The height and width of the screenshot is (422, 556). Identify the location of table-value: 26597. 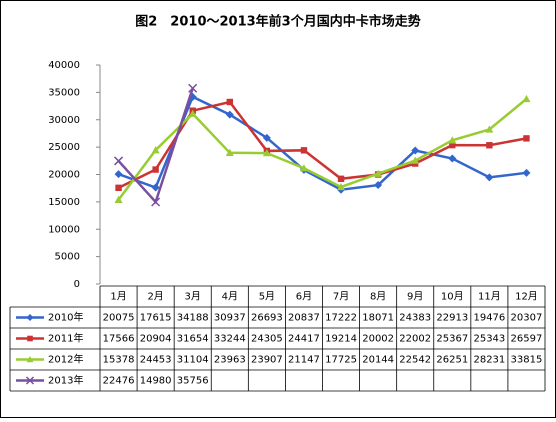
(527, 339).